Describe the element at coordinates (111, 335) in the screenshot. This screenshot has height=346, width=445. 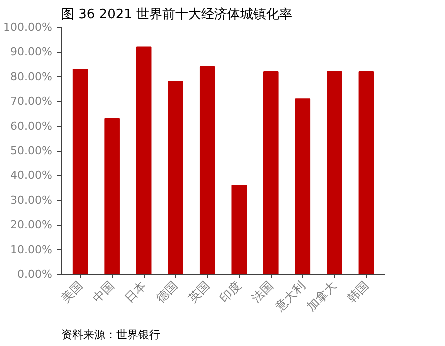
I see `text: 资料来源：世界银行` at that location.